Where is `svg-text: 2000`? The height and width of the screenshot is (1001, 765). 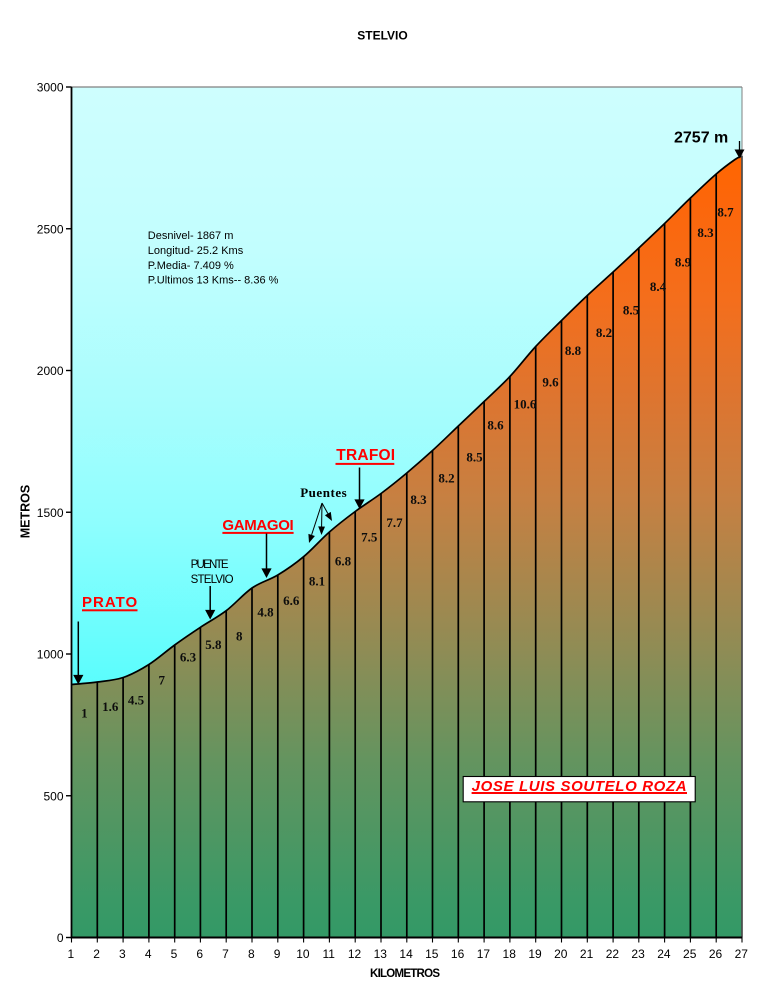
svg-text: 2000 is located at coordinates (50, 371).